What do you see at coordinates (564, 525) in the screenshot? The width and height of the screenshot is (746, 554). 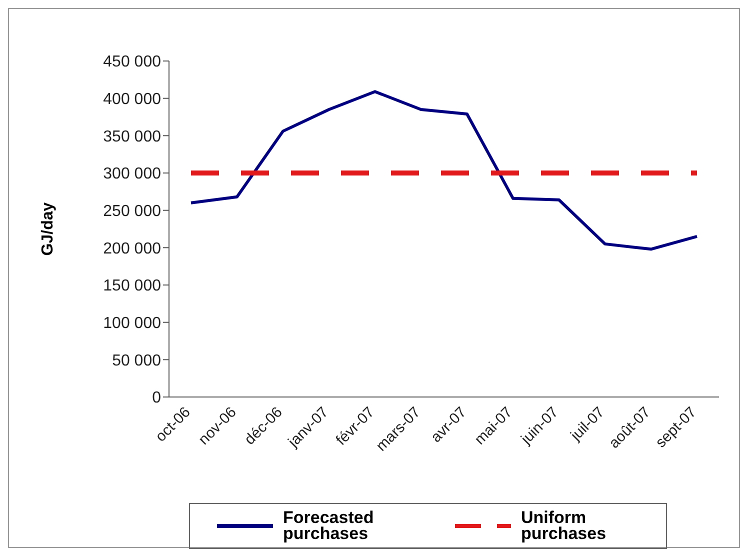 I see `legend-label: Uniform purchases` at bounding box center [564, 525].